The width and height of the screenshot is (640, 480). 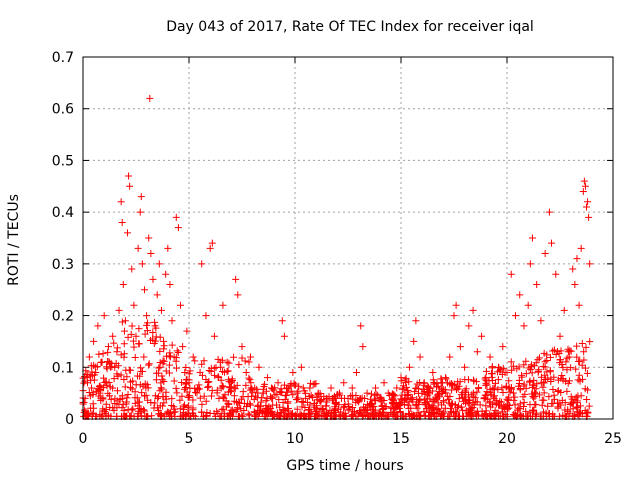 I want to click on x-tick-label: 10, so click(x=295, y=439).